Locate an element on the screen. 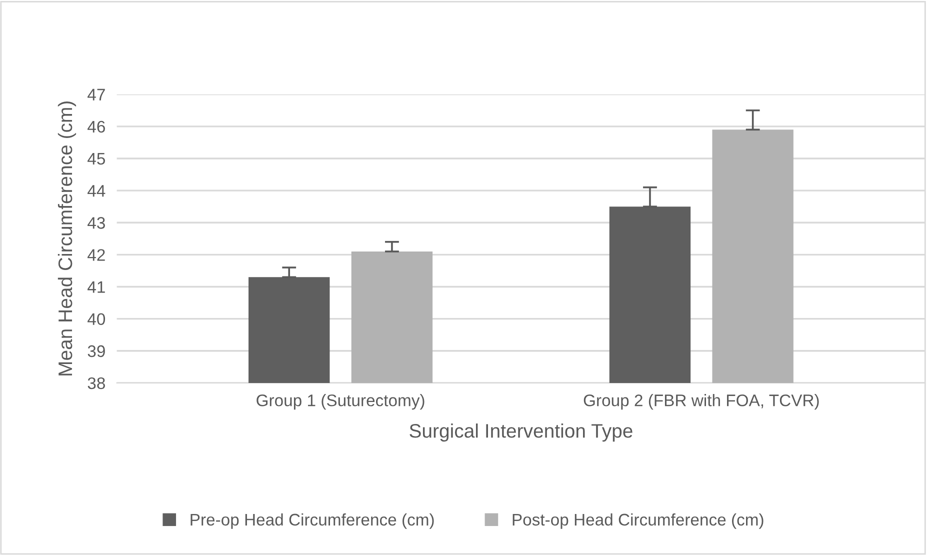 Image resolution: width=927 pixels, height=555 pixels. legend-label: Post-op Head Circumference (cm) is located at coordinates (638, 521).